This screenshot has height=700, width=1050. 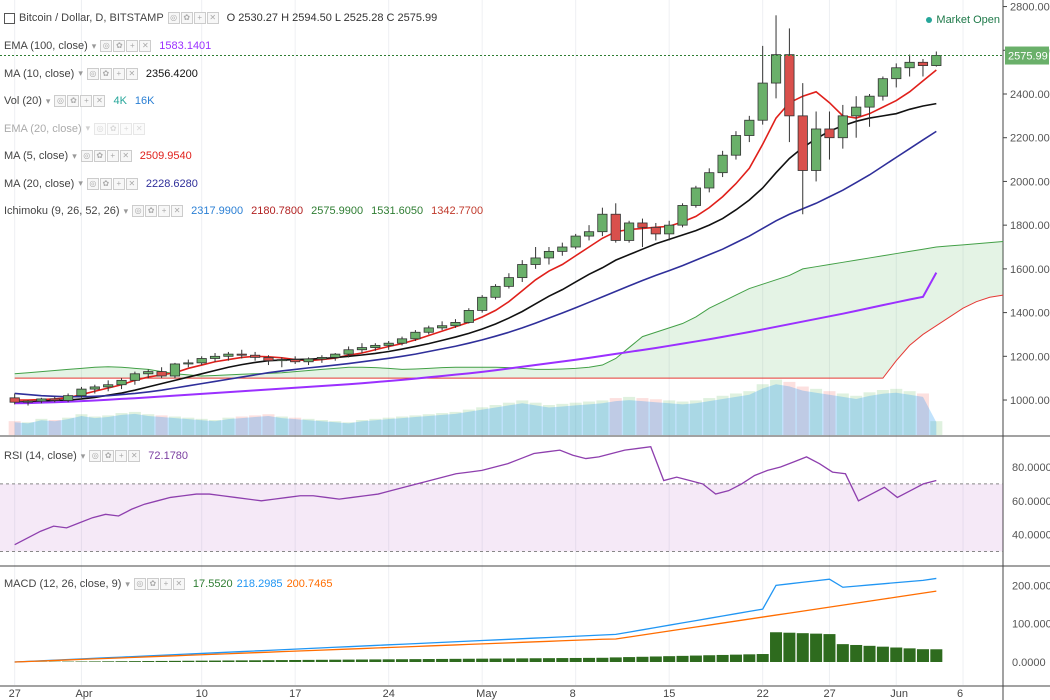 I want to click on indicator-value: 2180.7800, so click(x=277, y=211).